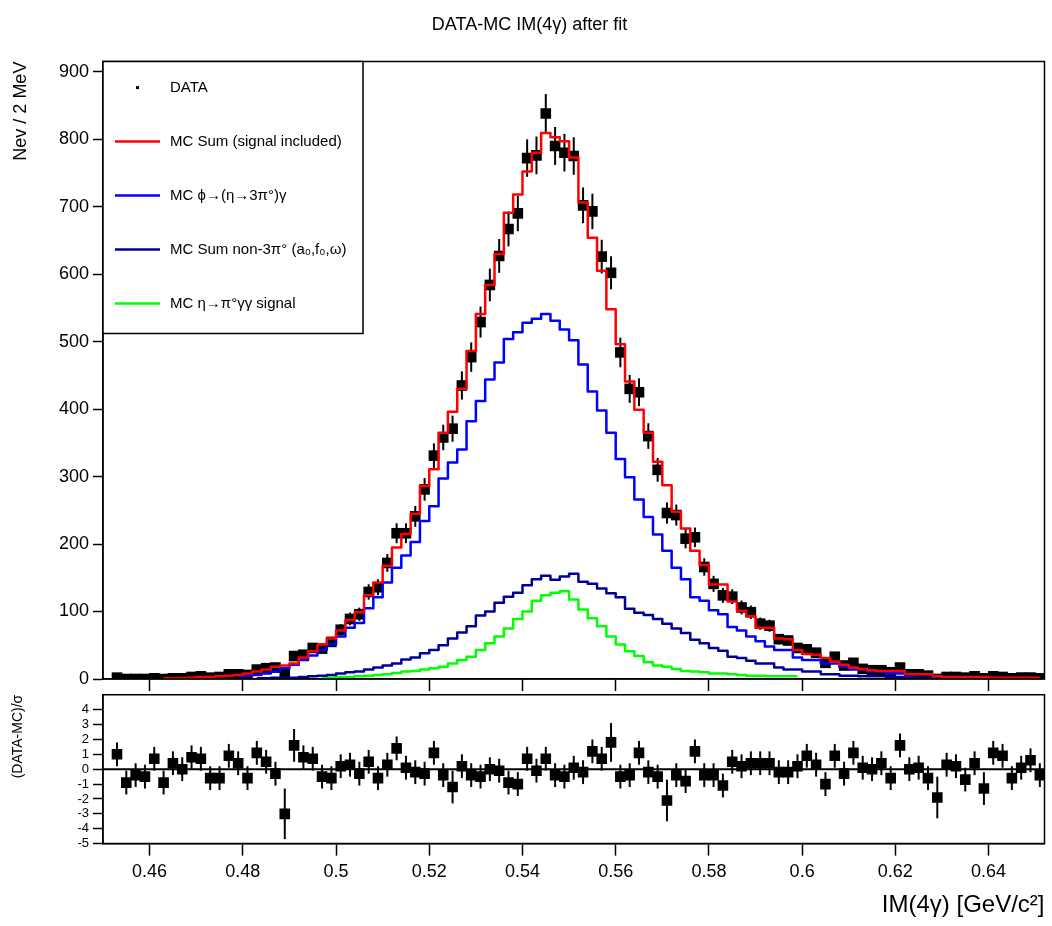 The height and width of the screenshot is (926, 1052). What do you see at coordinates (258, 248) in the screenshot?
I see `legend-label: MC Sum non-3π° (a₀,f₀,ω)` at bounding box center [258, 248].